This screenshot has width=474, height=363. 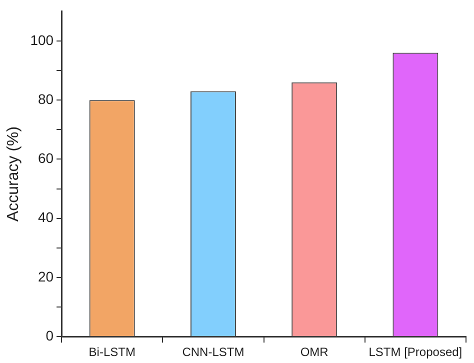 I want to click on y-tick-label: 0, so click(x=50, y=335).